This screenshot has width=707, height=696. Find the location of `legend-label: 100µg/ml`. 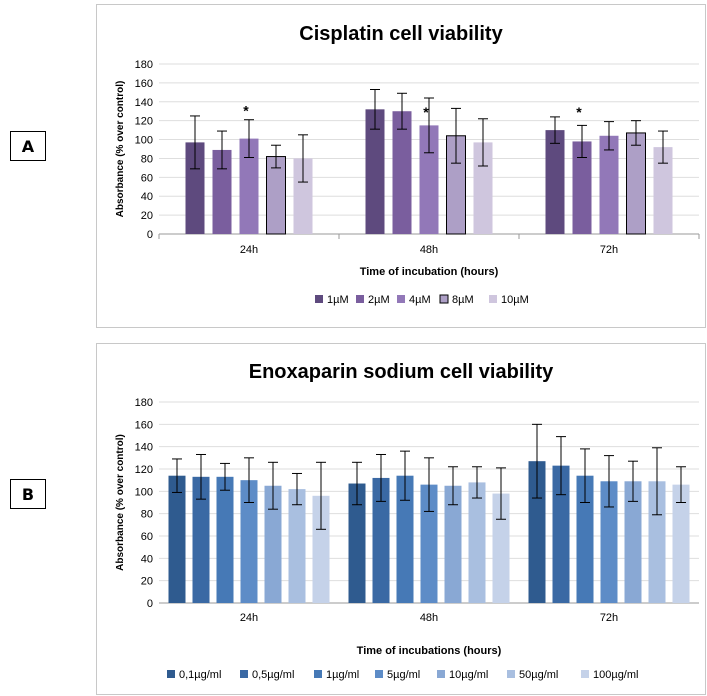

legend-label: 100µg/ml is located at coordinates (615, 675).